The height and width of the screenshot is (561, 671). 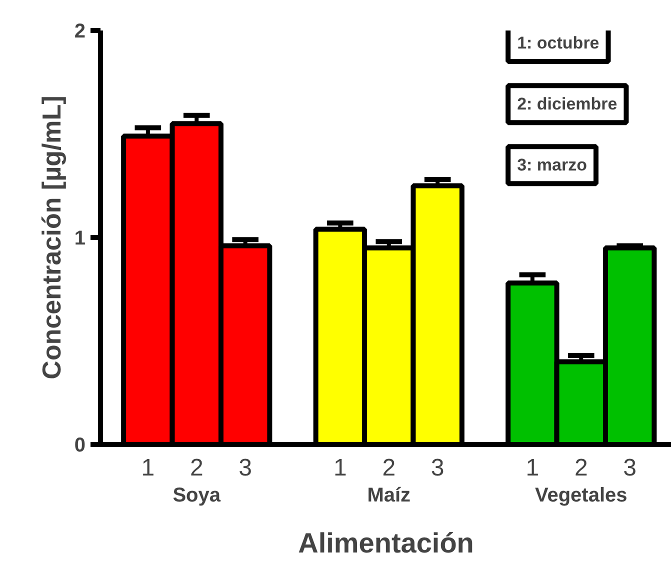 I want to click on series-label: 1, so click(x=148, y=468).